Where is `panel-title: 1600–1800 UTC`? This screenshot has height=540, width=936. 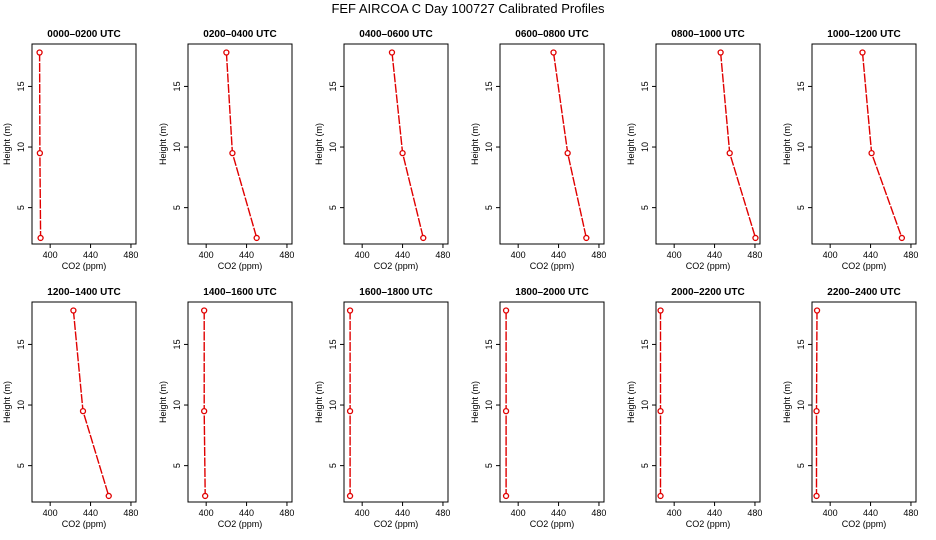
panel-title: 1600–1800 UTC is located at coordinates (395, 292).